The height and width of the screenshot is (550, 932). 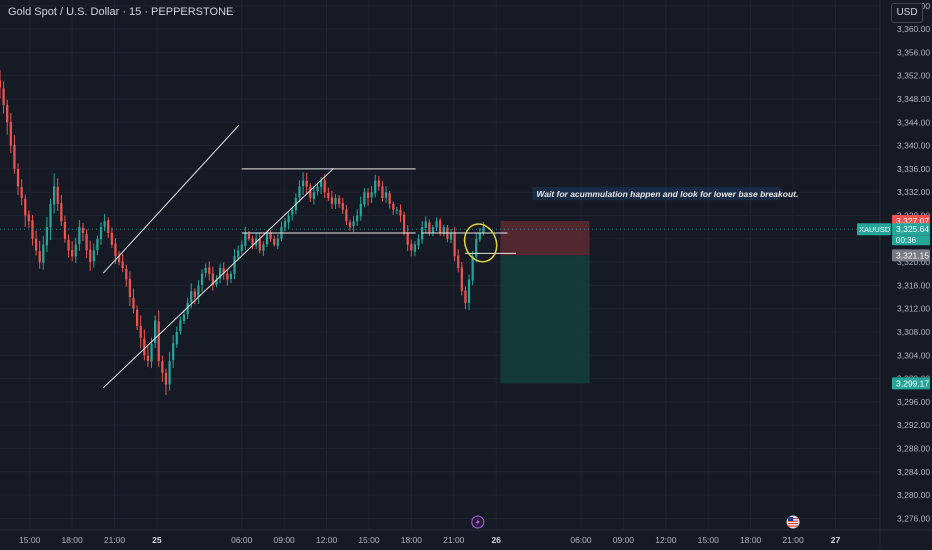 I want to click on flag-canton, so click(x=791, y=519).